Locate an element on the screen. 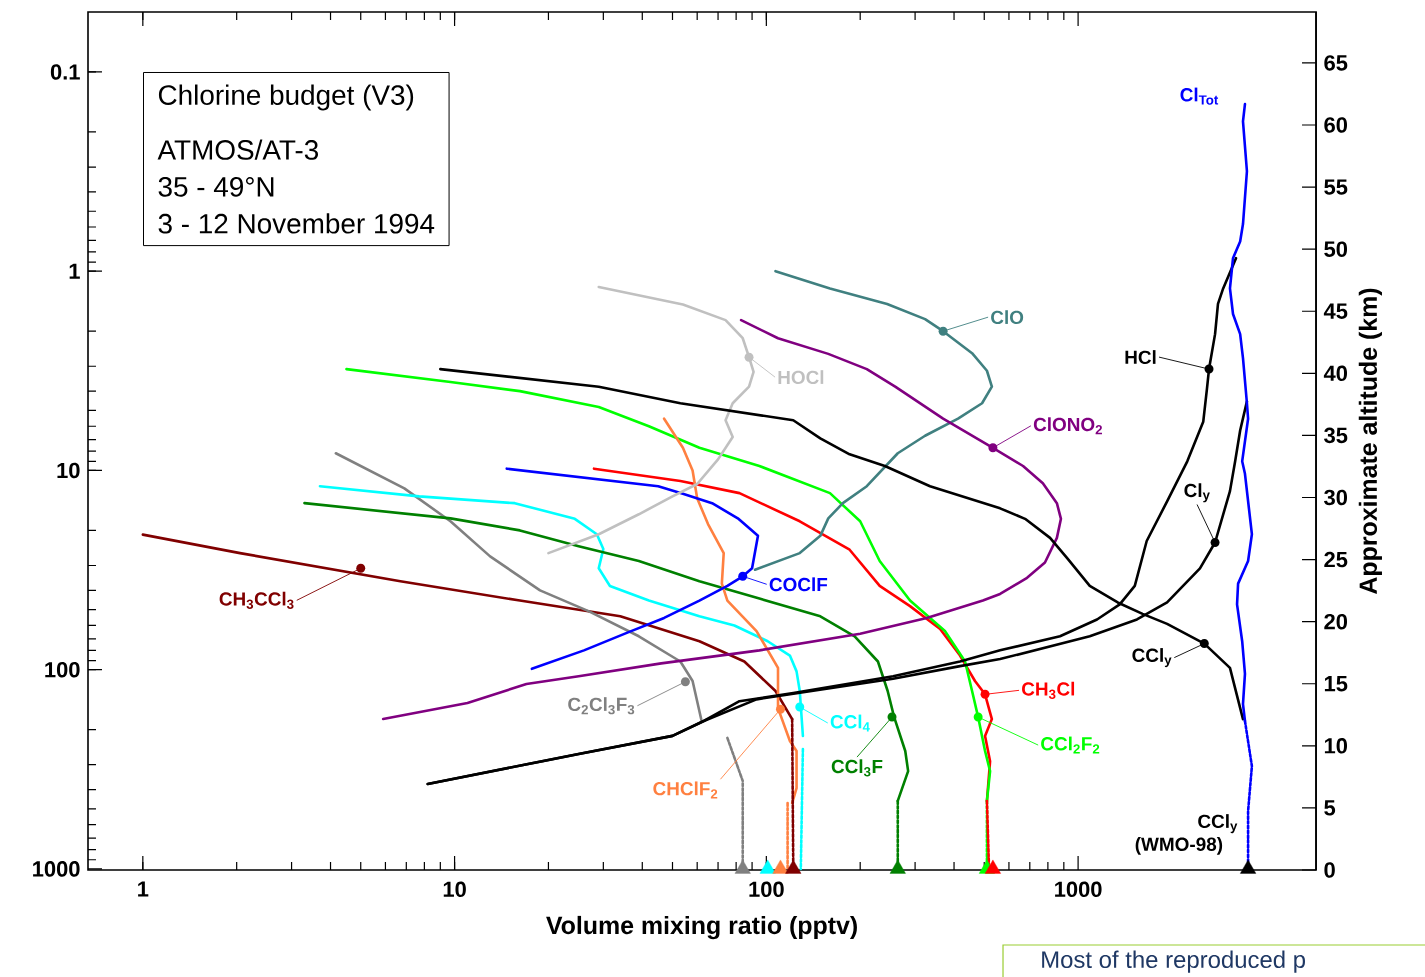  y2-tick-label: 55 is located at coordinates (1336, 187).